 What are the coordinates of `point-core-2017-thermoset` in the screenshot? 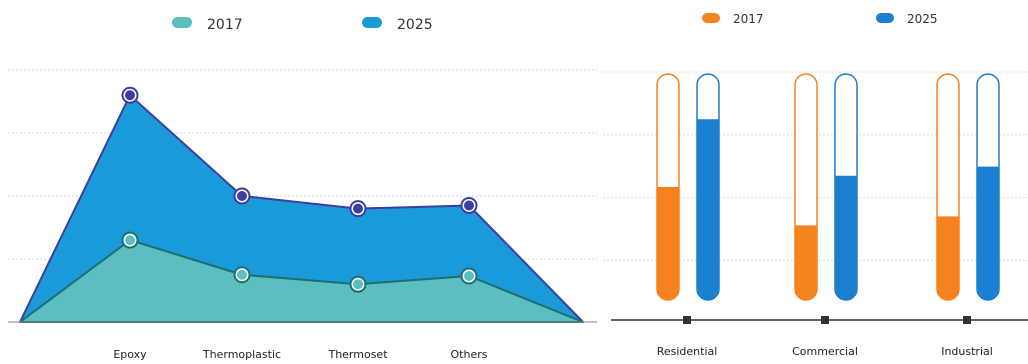 It's located at (358, 284).